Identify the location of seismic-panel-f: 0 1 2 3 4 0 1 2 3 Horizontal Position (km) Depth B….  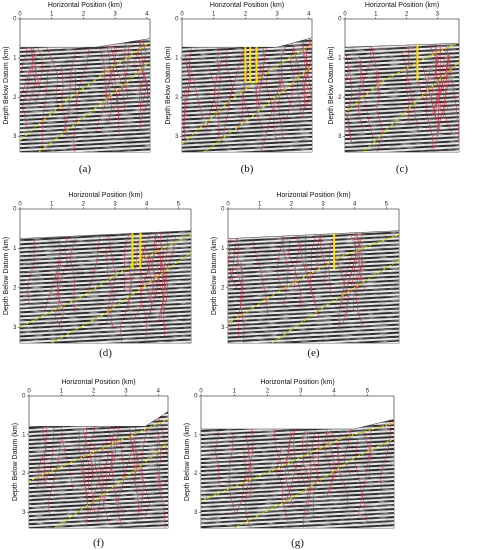
(90, 464).